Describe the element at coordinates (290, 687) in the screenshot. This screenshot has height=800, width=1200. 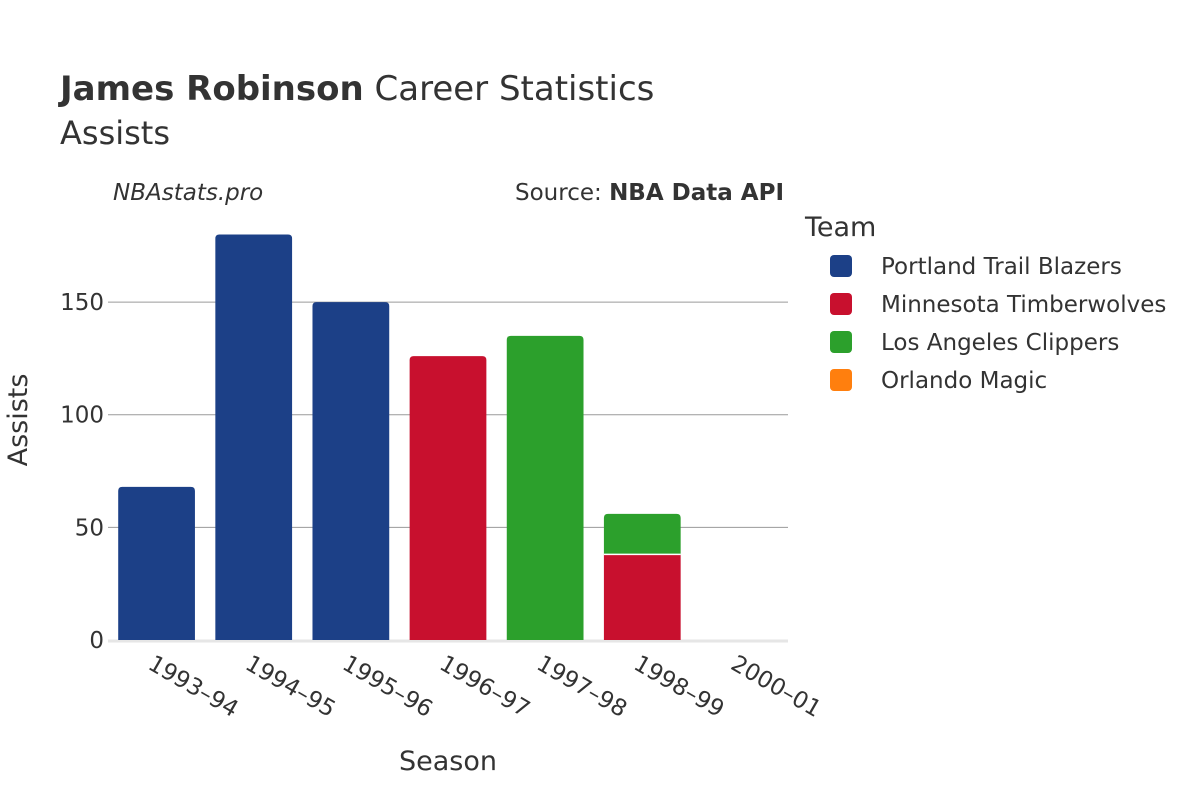
I see `x-tick-label: 1994–95` at that location.